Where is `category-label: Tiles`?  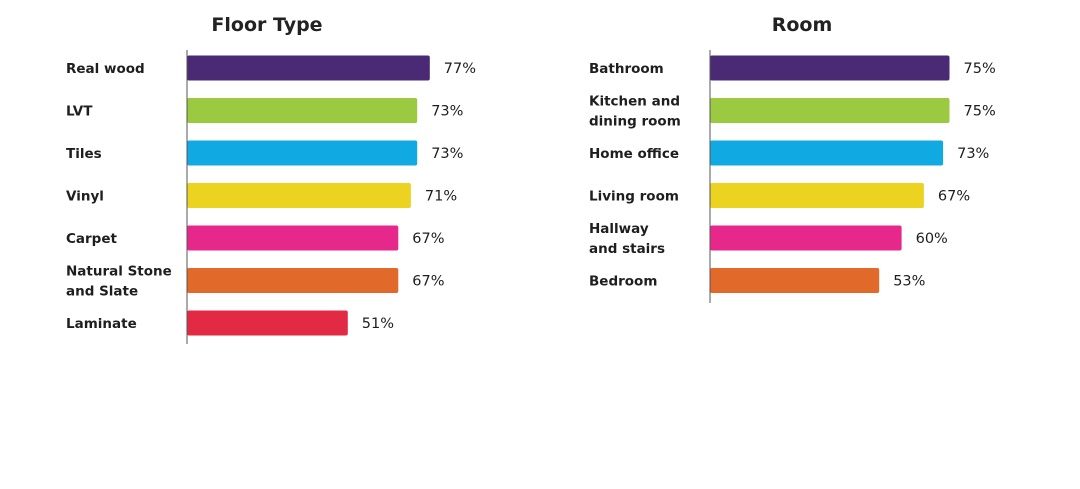
category-label: Tiles is located at coordinates (84, 154).